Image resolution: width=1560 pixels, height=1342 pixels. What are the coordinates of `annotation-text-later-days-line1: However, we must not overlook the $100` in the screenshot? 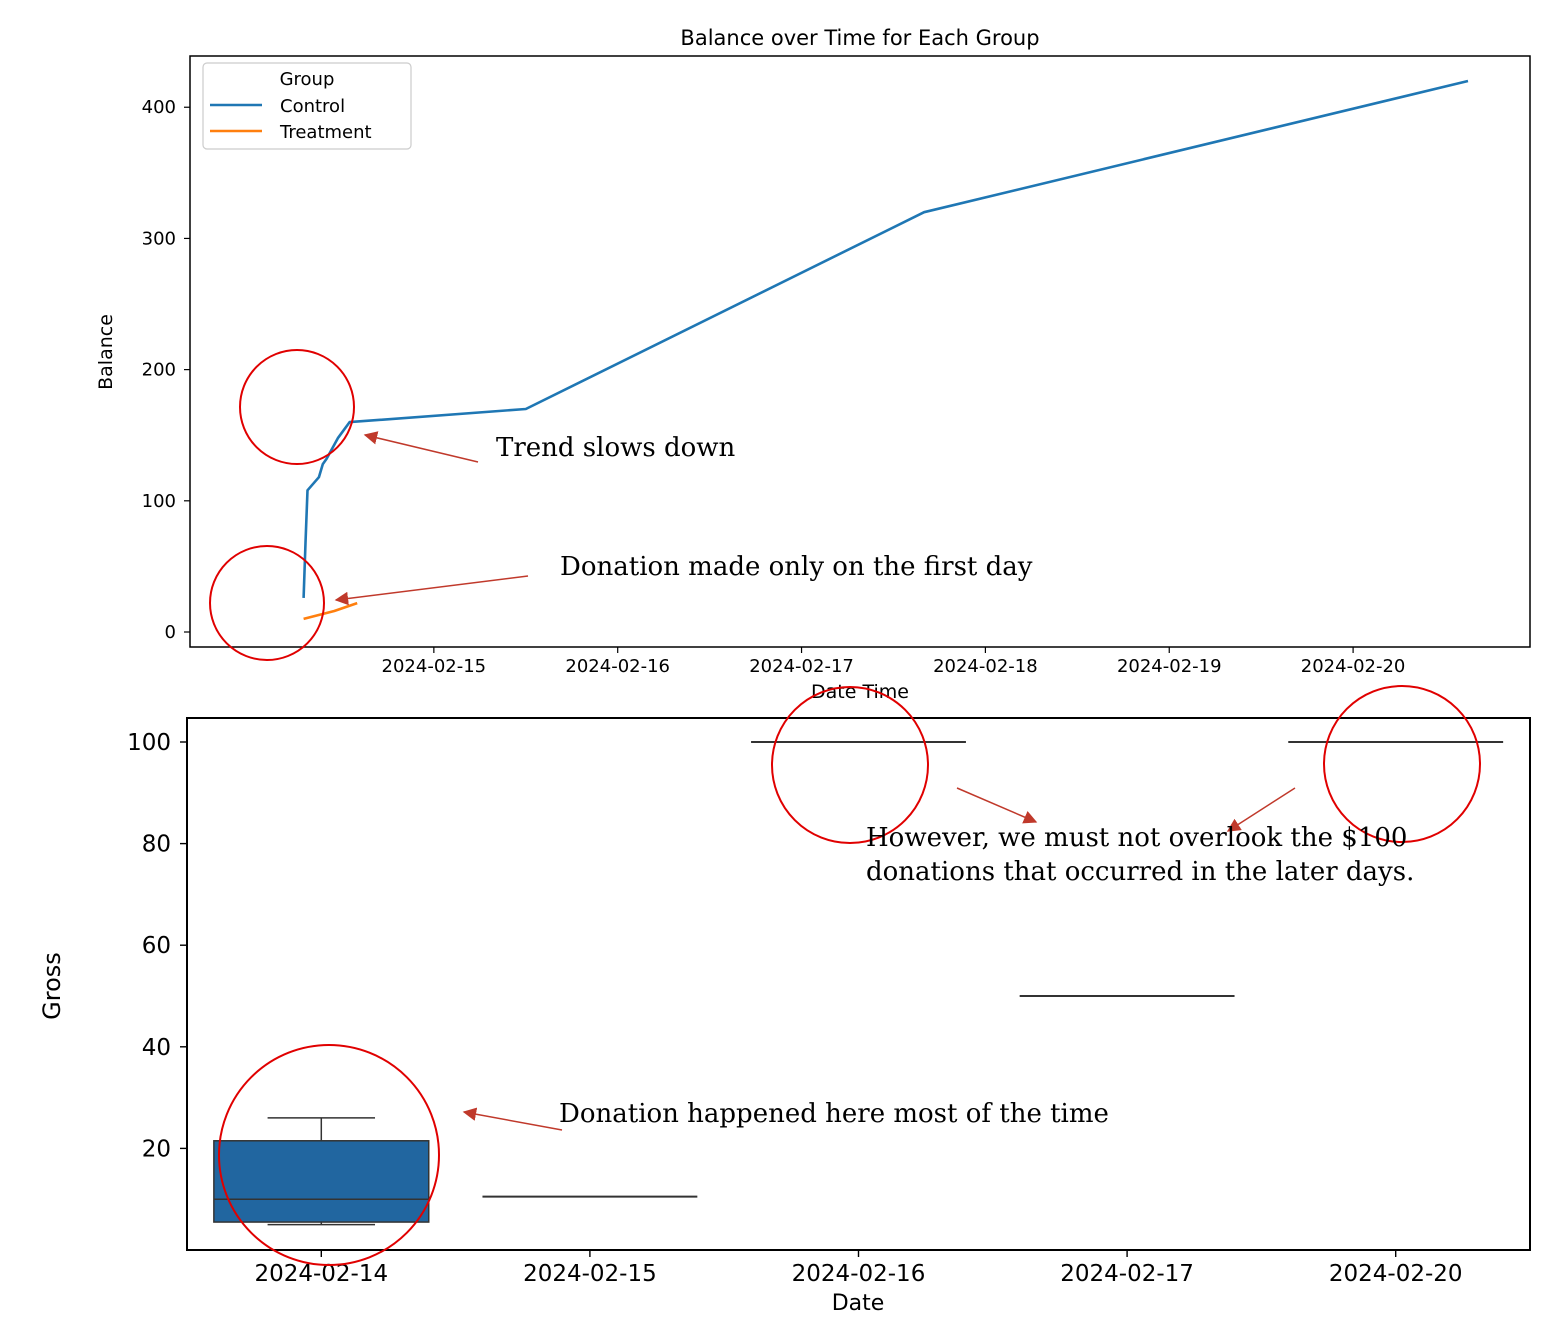 It's located at (1136, 838).